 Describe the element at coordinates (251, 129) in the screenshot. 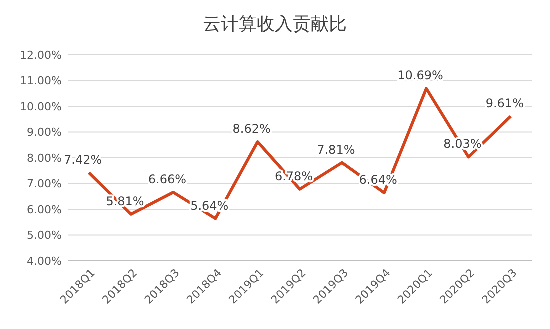

I see `data-label: 8.62%` at that location.